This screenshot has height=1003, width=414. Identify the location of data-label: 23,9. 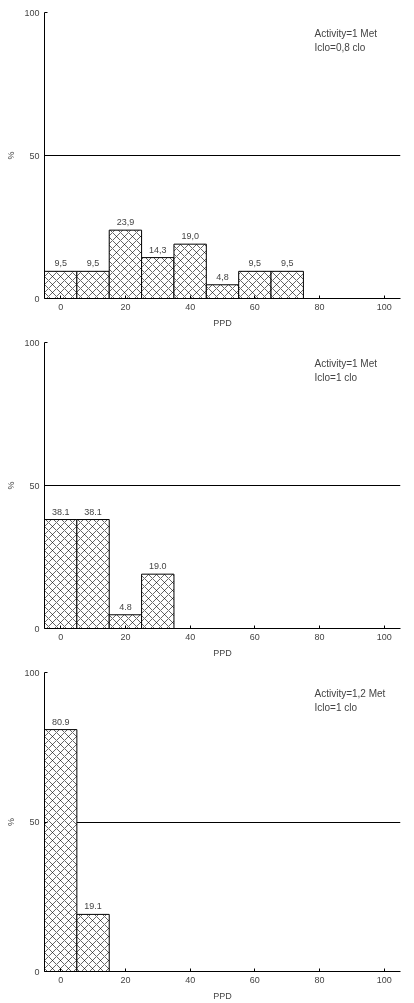
(125, 222).